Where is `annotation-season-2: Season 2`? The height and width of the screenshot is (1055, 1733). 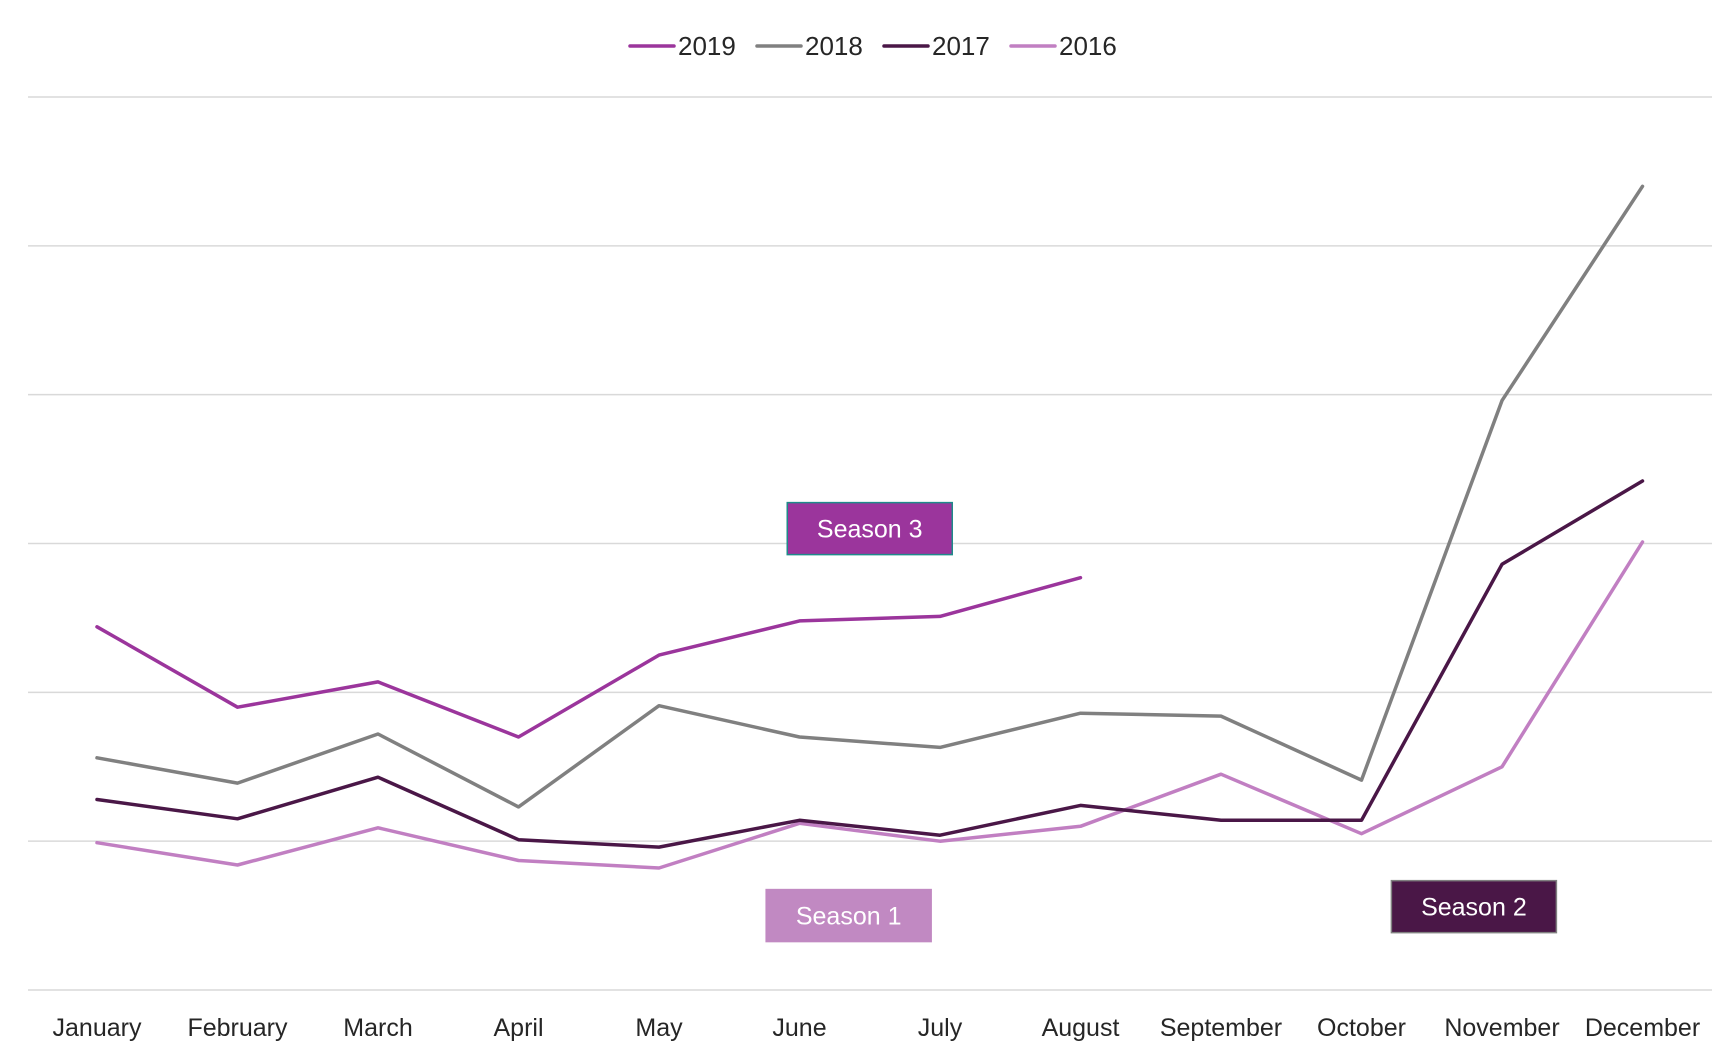
annotation-season-2: Season 2 is located at coordinates (1474, 906).